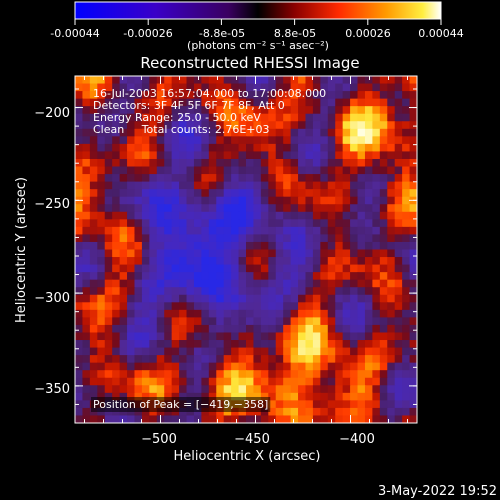 The image size is (500, 500). Describe the element at coordinates (21, 250) in the screenshot. I see `y-axis-label: Heliocentric Y (arcsec)` at that location.